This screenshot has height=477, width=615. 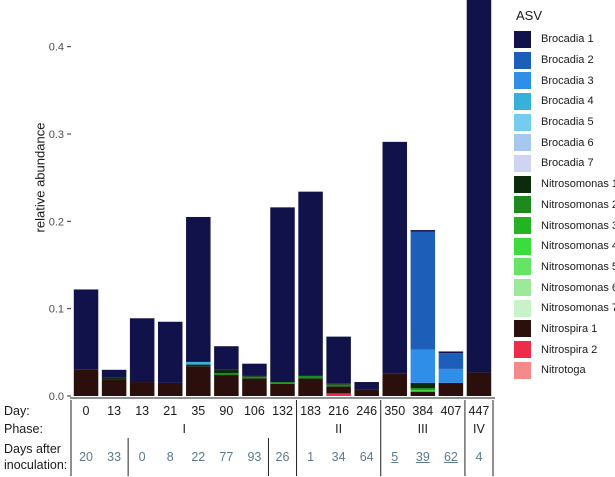 I want to click on day-cell: 246, so click(x=367, y=411).